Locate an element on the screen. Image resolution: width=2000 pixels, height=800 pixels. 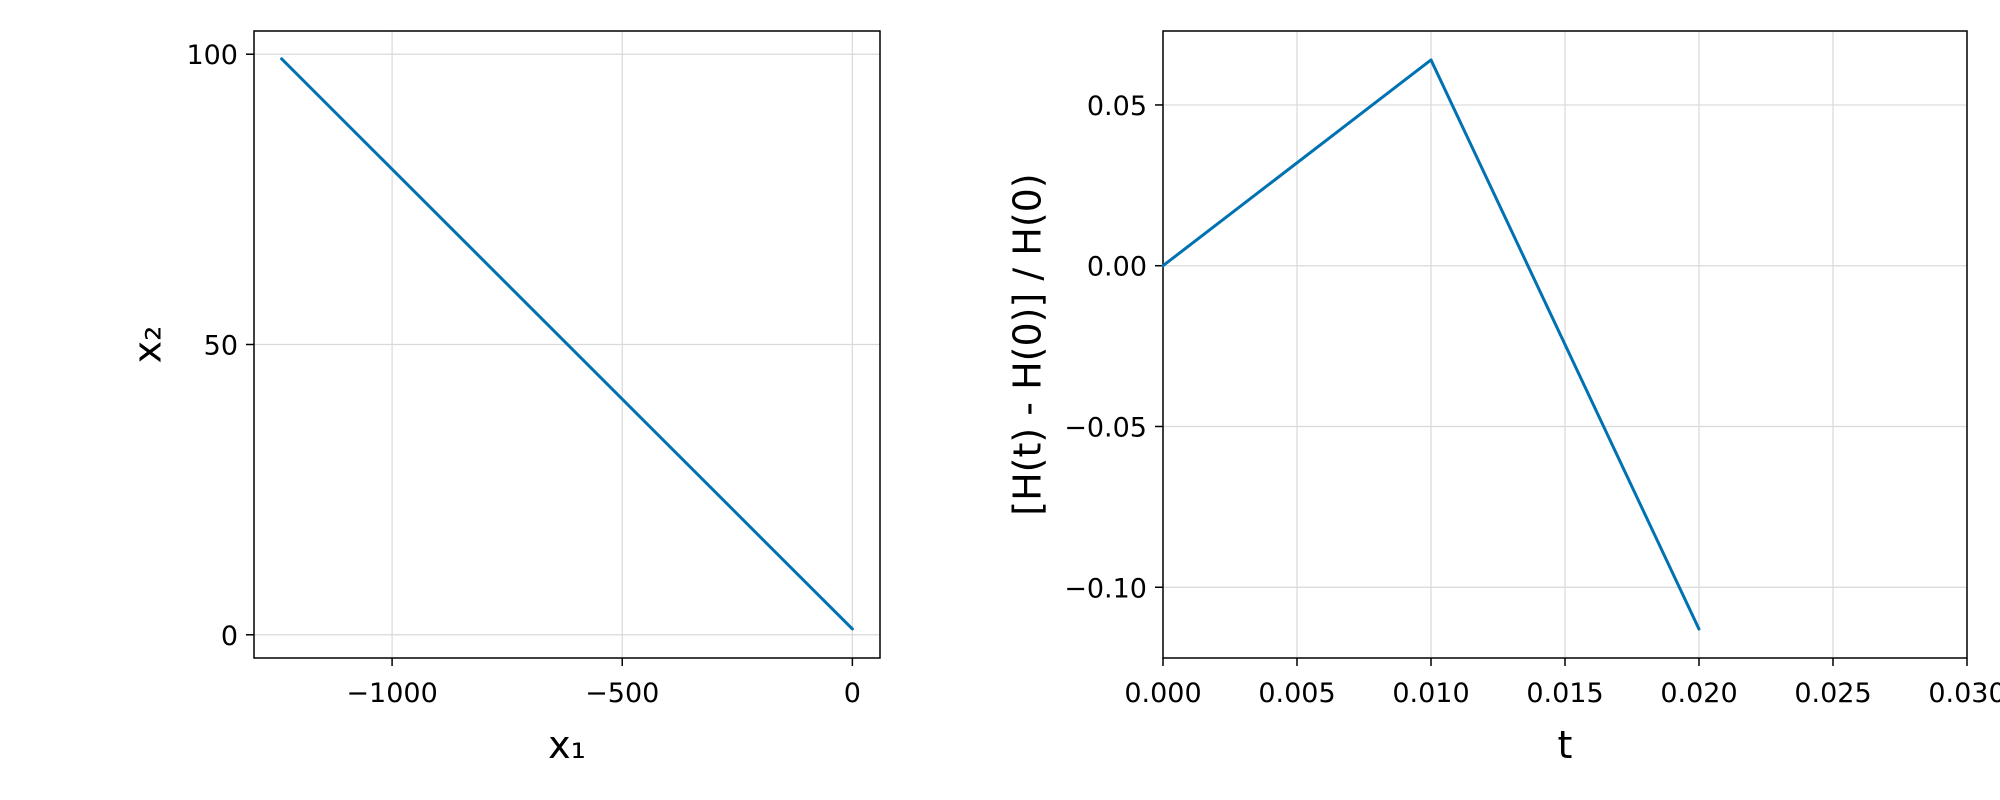
right-x-tick-label-6: 0.030 is located at coordinates (1964, 693).